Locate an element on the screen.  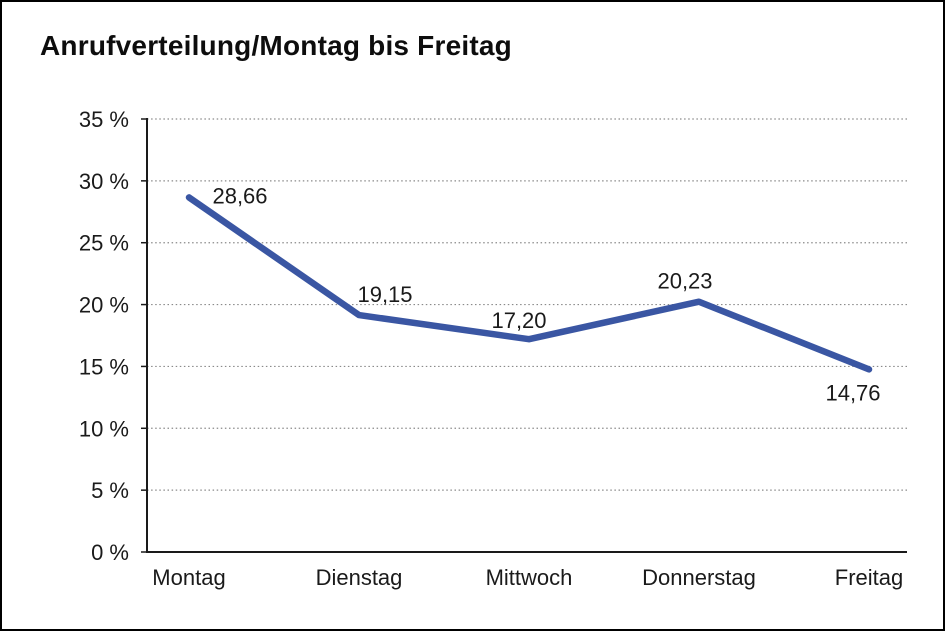
x-tick-label: Freitag is located at coordinates (869, 577).